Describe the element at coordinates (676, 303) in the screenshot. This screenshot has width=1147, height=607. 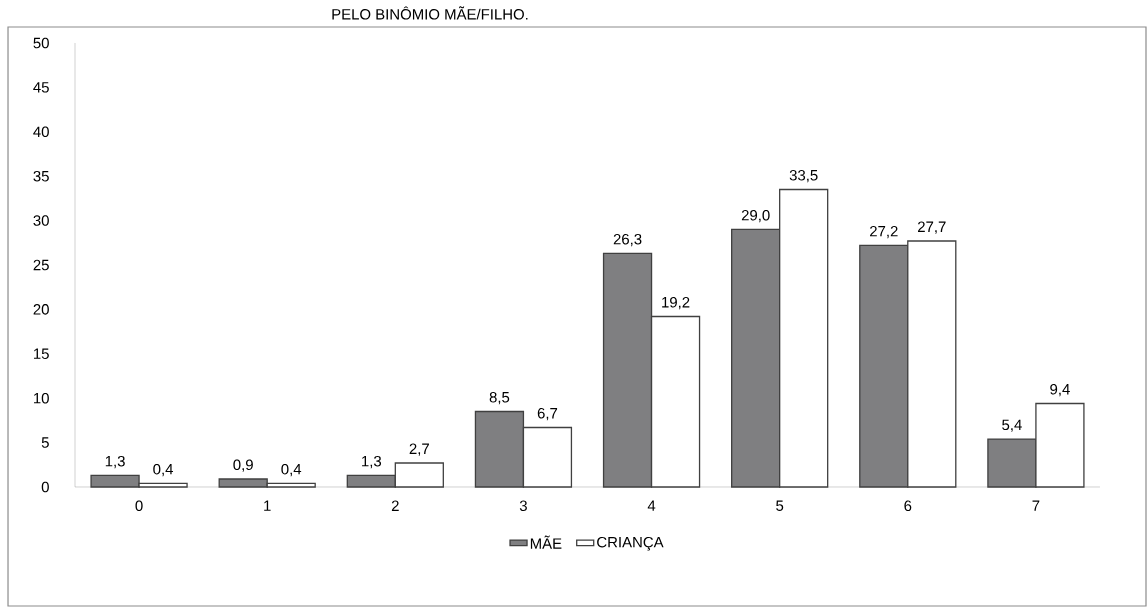
I see `data-label: 19,2` at that location.